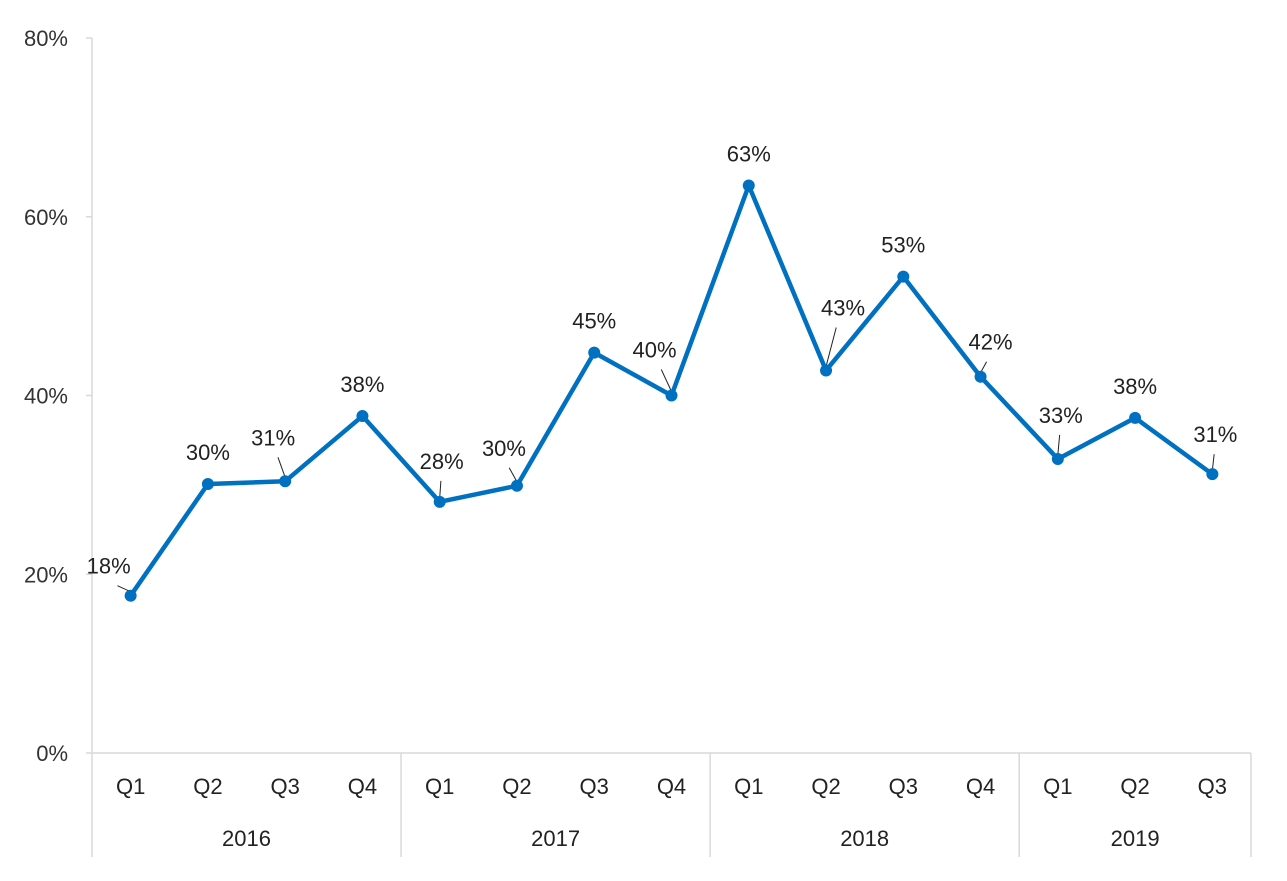  Describe the element at coordinates (46, 38) in the screenshot. I see `y-tick-label: 80%` at that location.